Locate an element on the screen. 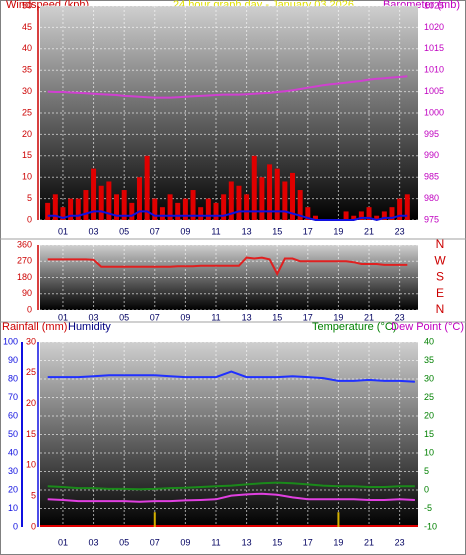 The image size is (466, 555). y2ticks-label: 30 is located at coordinates (429, 378).